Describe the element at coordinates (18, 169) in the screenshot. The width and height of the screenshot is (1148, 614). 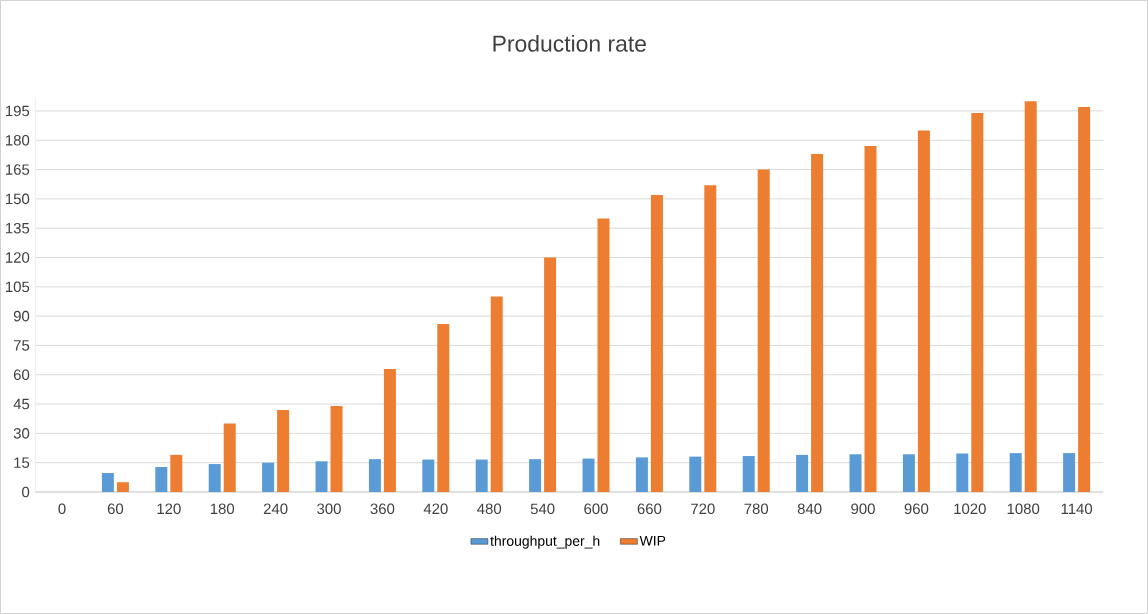
I see `y-tick-label: 165` at that location.